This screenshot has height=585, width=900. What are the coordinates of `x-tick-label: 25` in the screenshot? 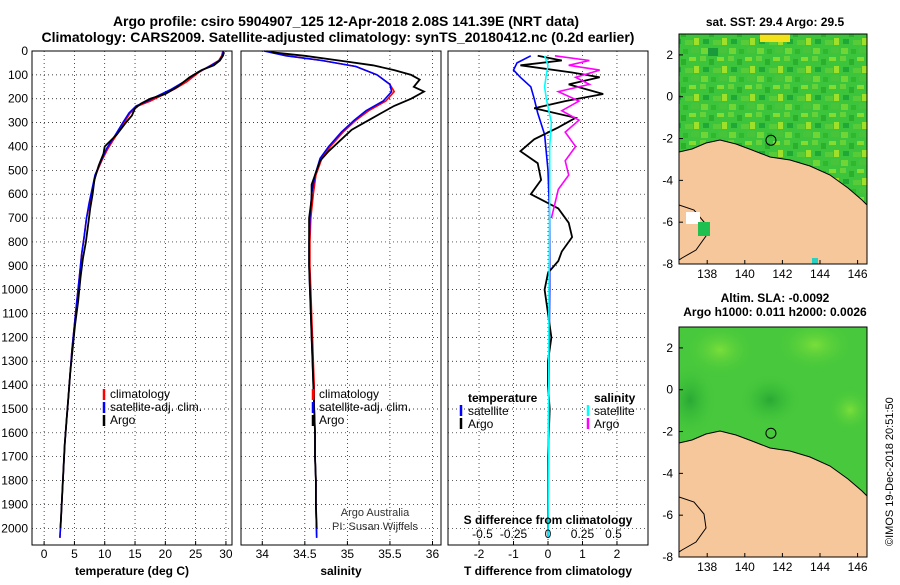 It's located at (196, 554).